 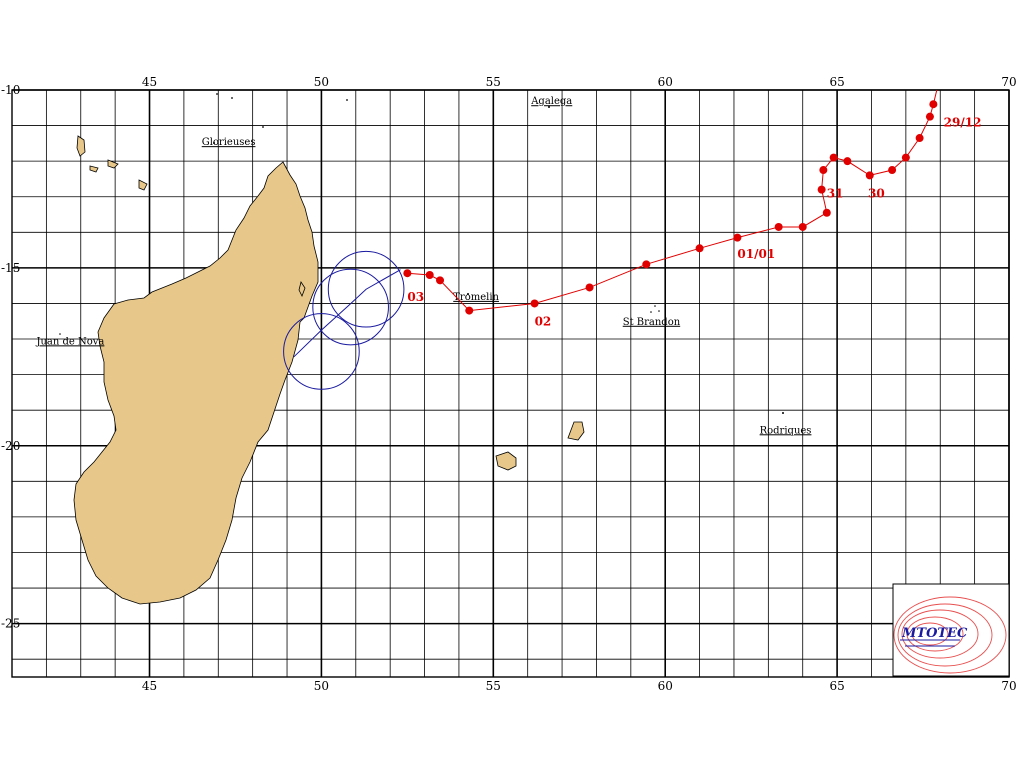 What do you see at coordinates (576, 431) in the screenshot?
I see `mauritius-island` at bounding box center [576, 431].